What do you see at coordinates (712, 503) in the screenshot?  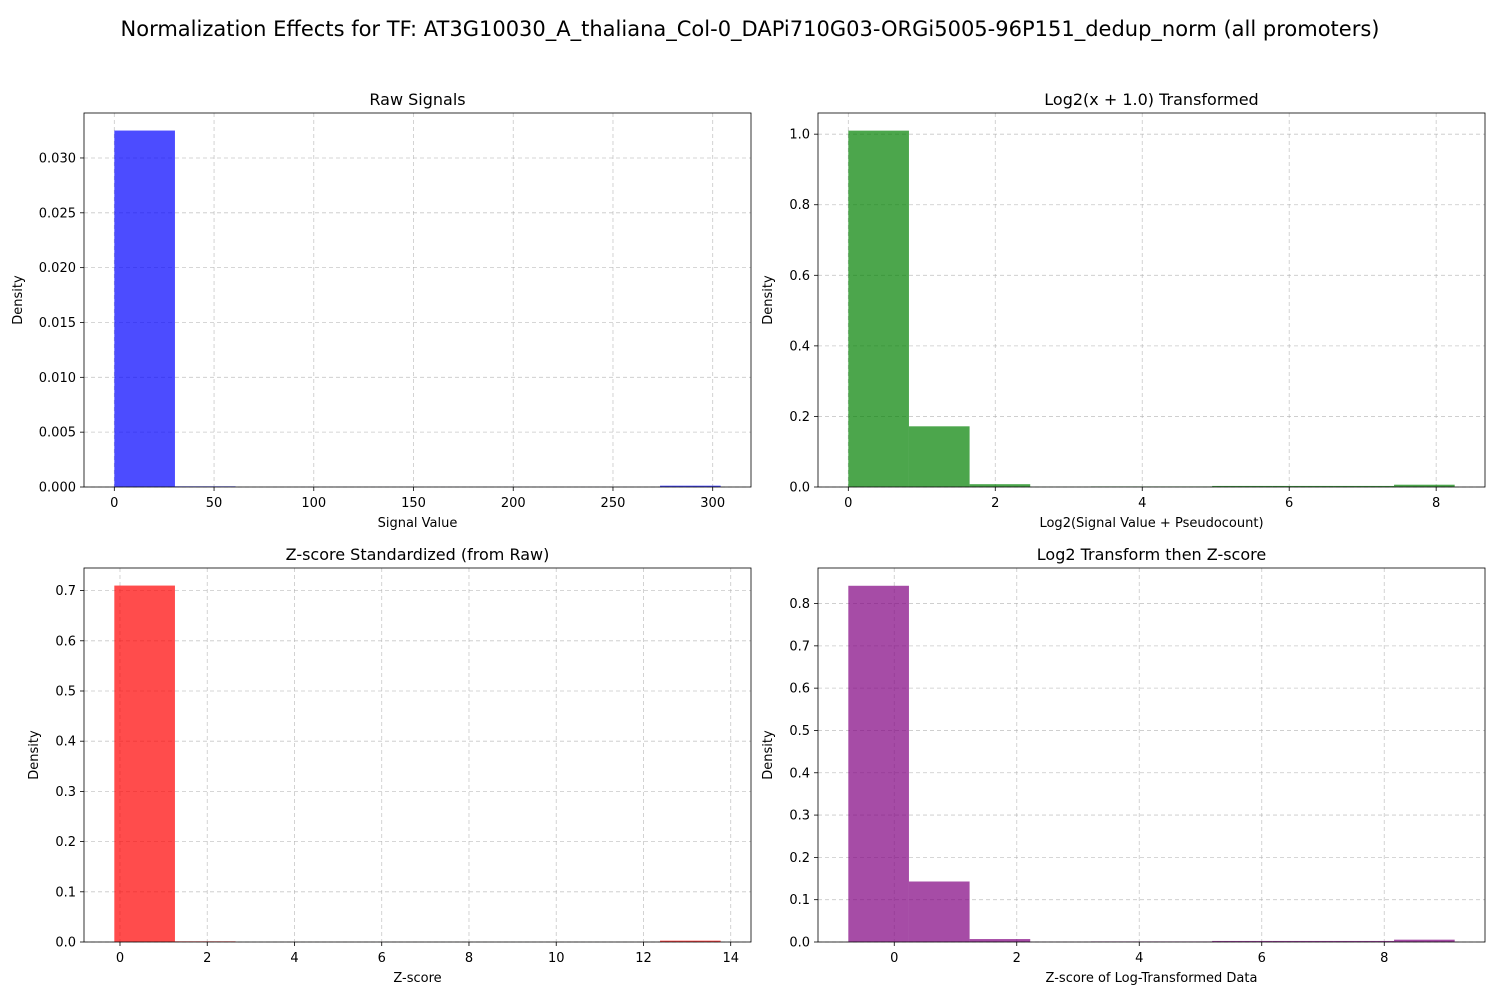 I see `x-tick-label: 300` at bounding box center [712, 503].